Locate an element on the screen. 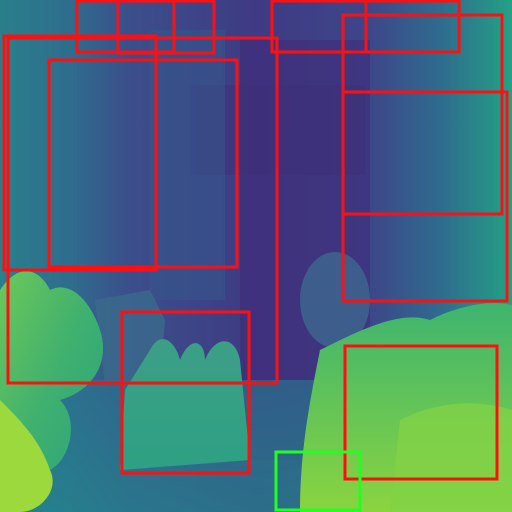  right-plant-highlight is located at coordinates (451, 457).